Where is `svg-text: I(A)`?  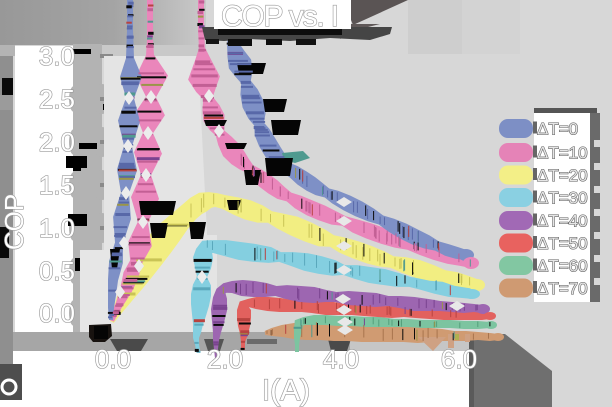
svg-text: I(A) is located at coordinates (286, 390).